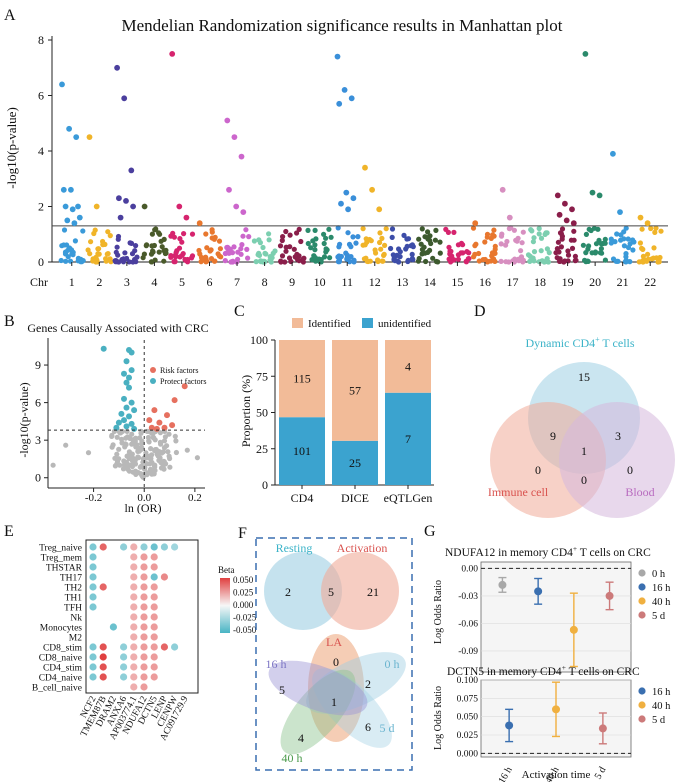 The image size is (685, 782). Describe the element at coordinates (331, 592) in the screenshot. I see `venn-count-resting-activation: 5` at that location.